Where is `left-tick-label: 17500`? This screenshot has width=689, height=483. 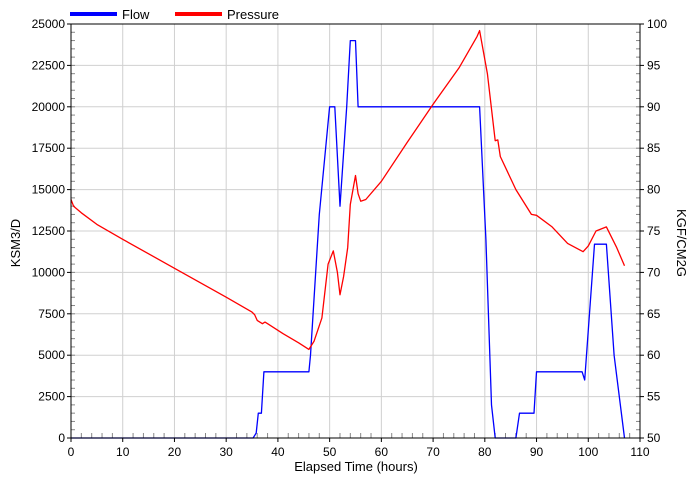
left-tick-label: 17500 is located at coordinates (49, 148).